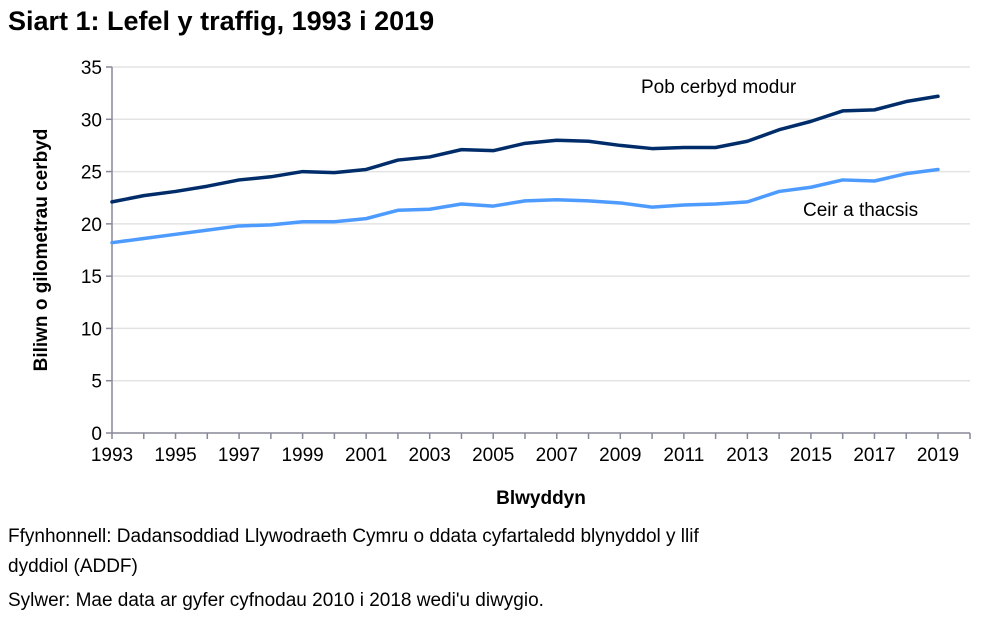 The image size is (983, 622). Describe the element at coordinates (41, 250) in the screenshot. I see `y-axis-label: Biliwn o gilometrau cerbyd` at that location.